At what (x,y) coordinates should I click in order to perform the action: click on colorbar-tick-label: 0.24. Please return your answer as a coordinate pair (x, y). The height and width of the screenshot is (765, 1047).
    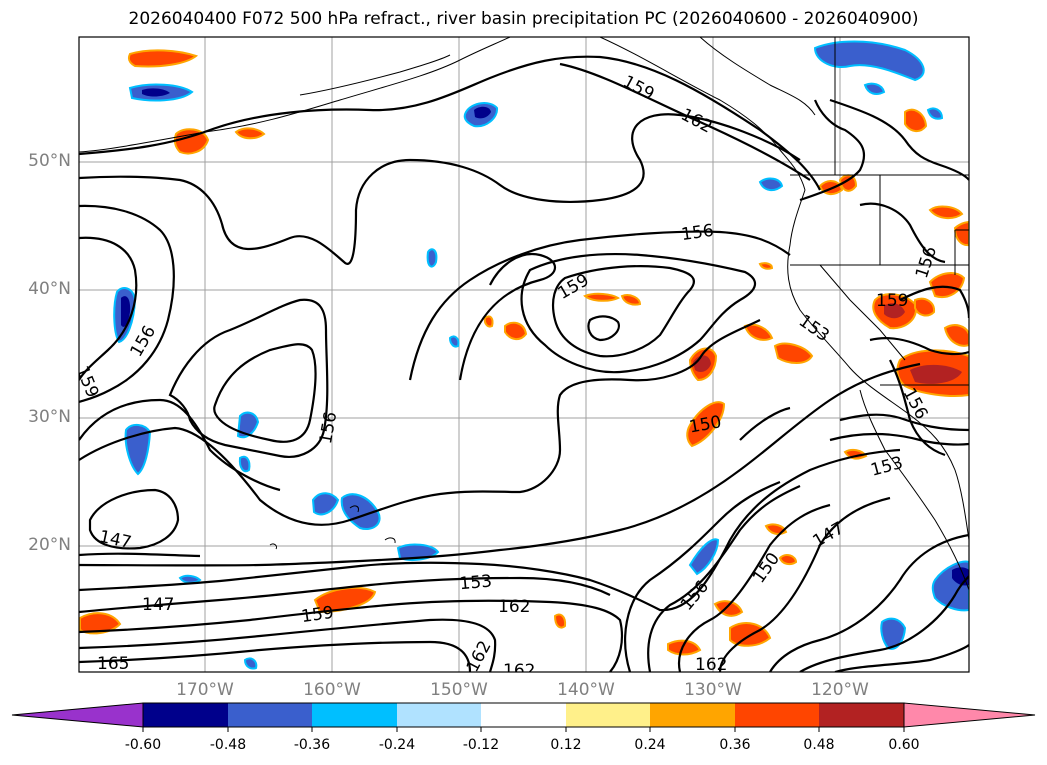
    Looking at the image, I should click on (650, 745).